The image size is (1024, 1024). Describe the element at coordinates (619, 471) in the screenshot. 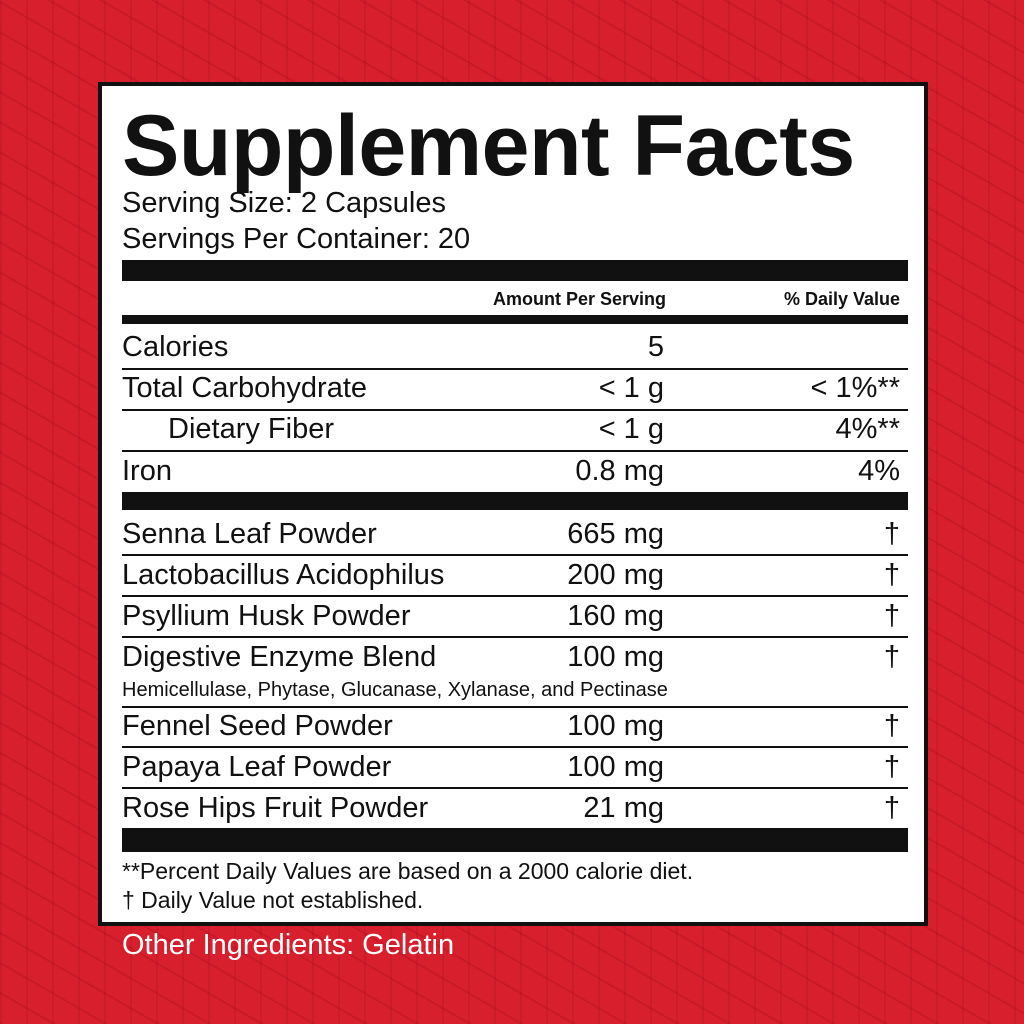

I see `nutrient-amount: 0.8 mg` at that location.